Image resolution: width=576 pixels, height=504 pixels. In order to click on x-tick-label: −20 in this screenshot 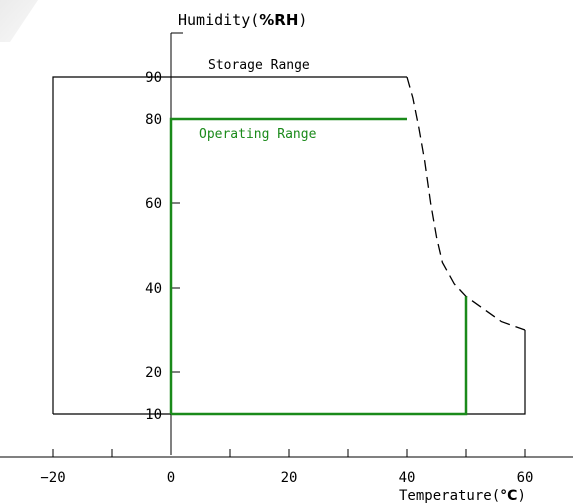, I will do `click(52, 478)`.